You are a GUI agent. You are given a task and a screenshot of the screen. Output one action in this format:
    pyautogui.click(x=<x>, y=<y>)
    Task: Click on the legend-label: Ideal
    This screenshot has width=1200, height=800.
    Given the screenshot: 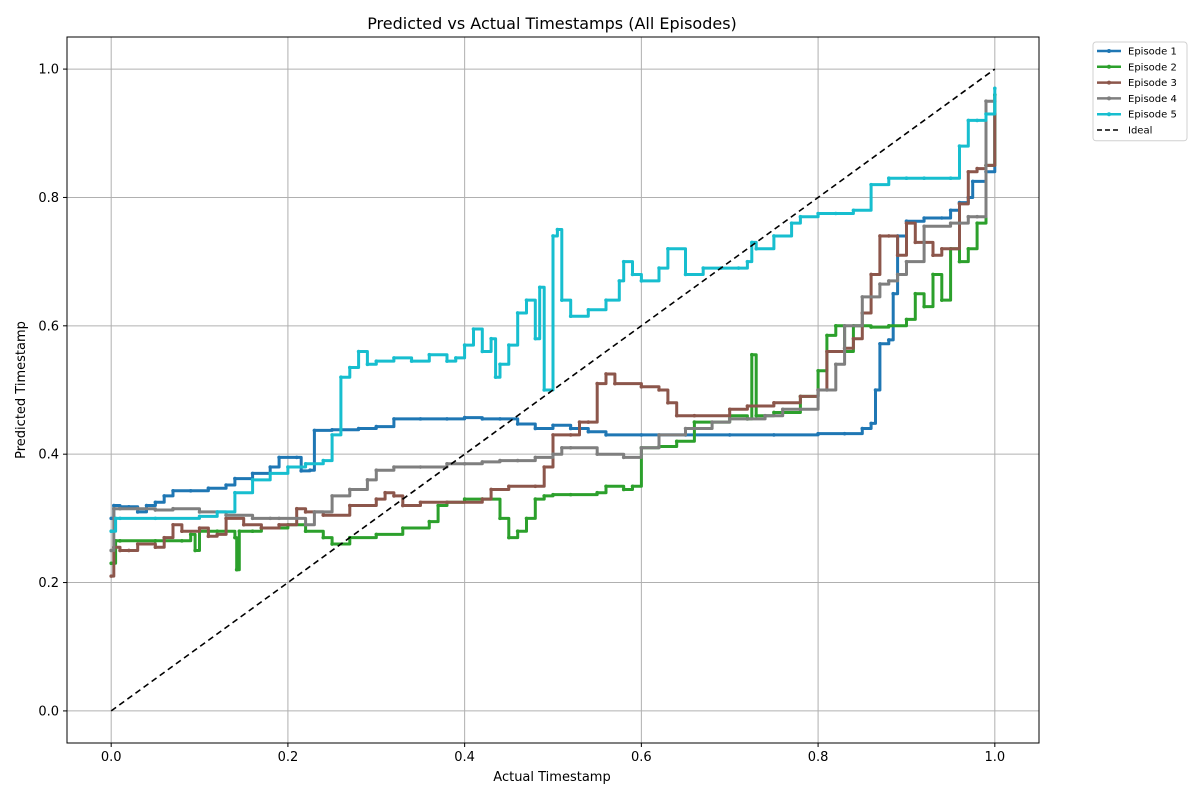 What is the action you would take?
    pyautogui.click(x=1140, y=131)
    